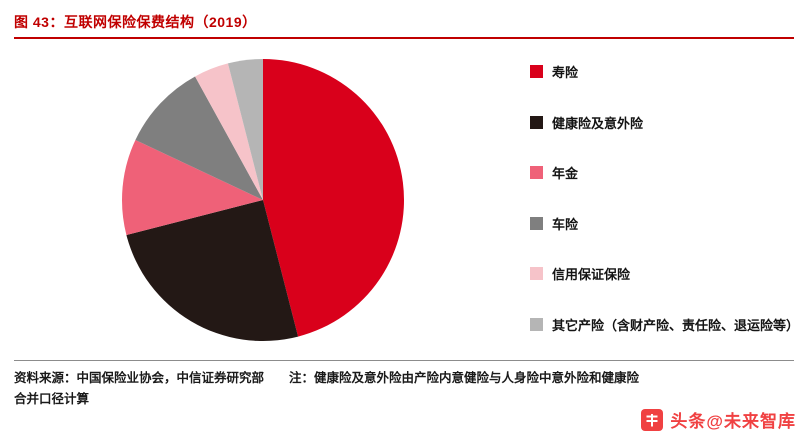 This screenshot has height=439, width=808. What do you see at coordinates (666, 275) in the screenshot?
I see `legend-item: 信用保证保险` at bounding box center [666, 275].